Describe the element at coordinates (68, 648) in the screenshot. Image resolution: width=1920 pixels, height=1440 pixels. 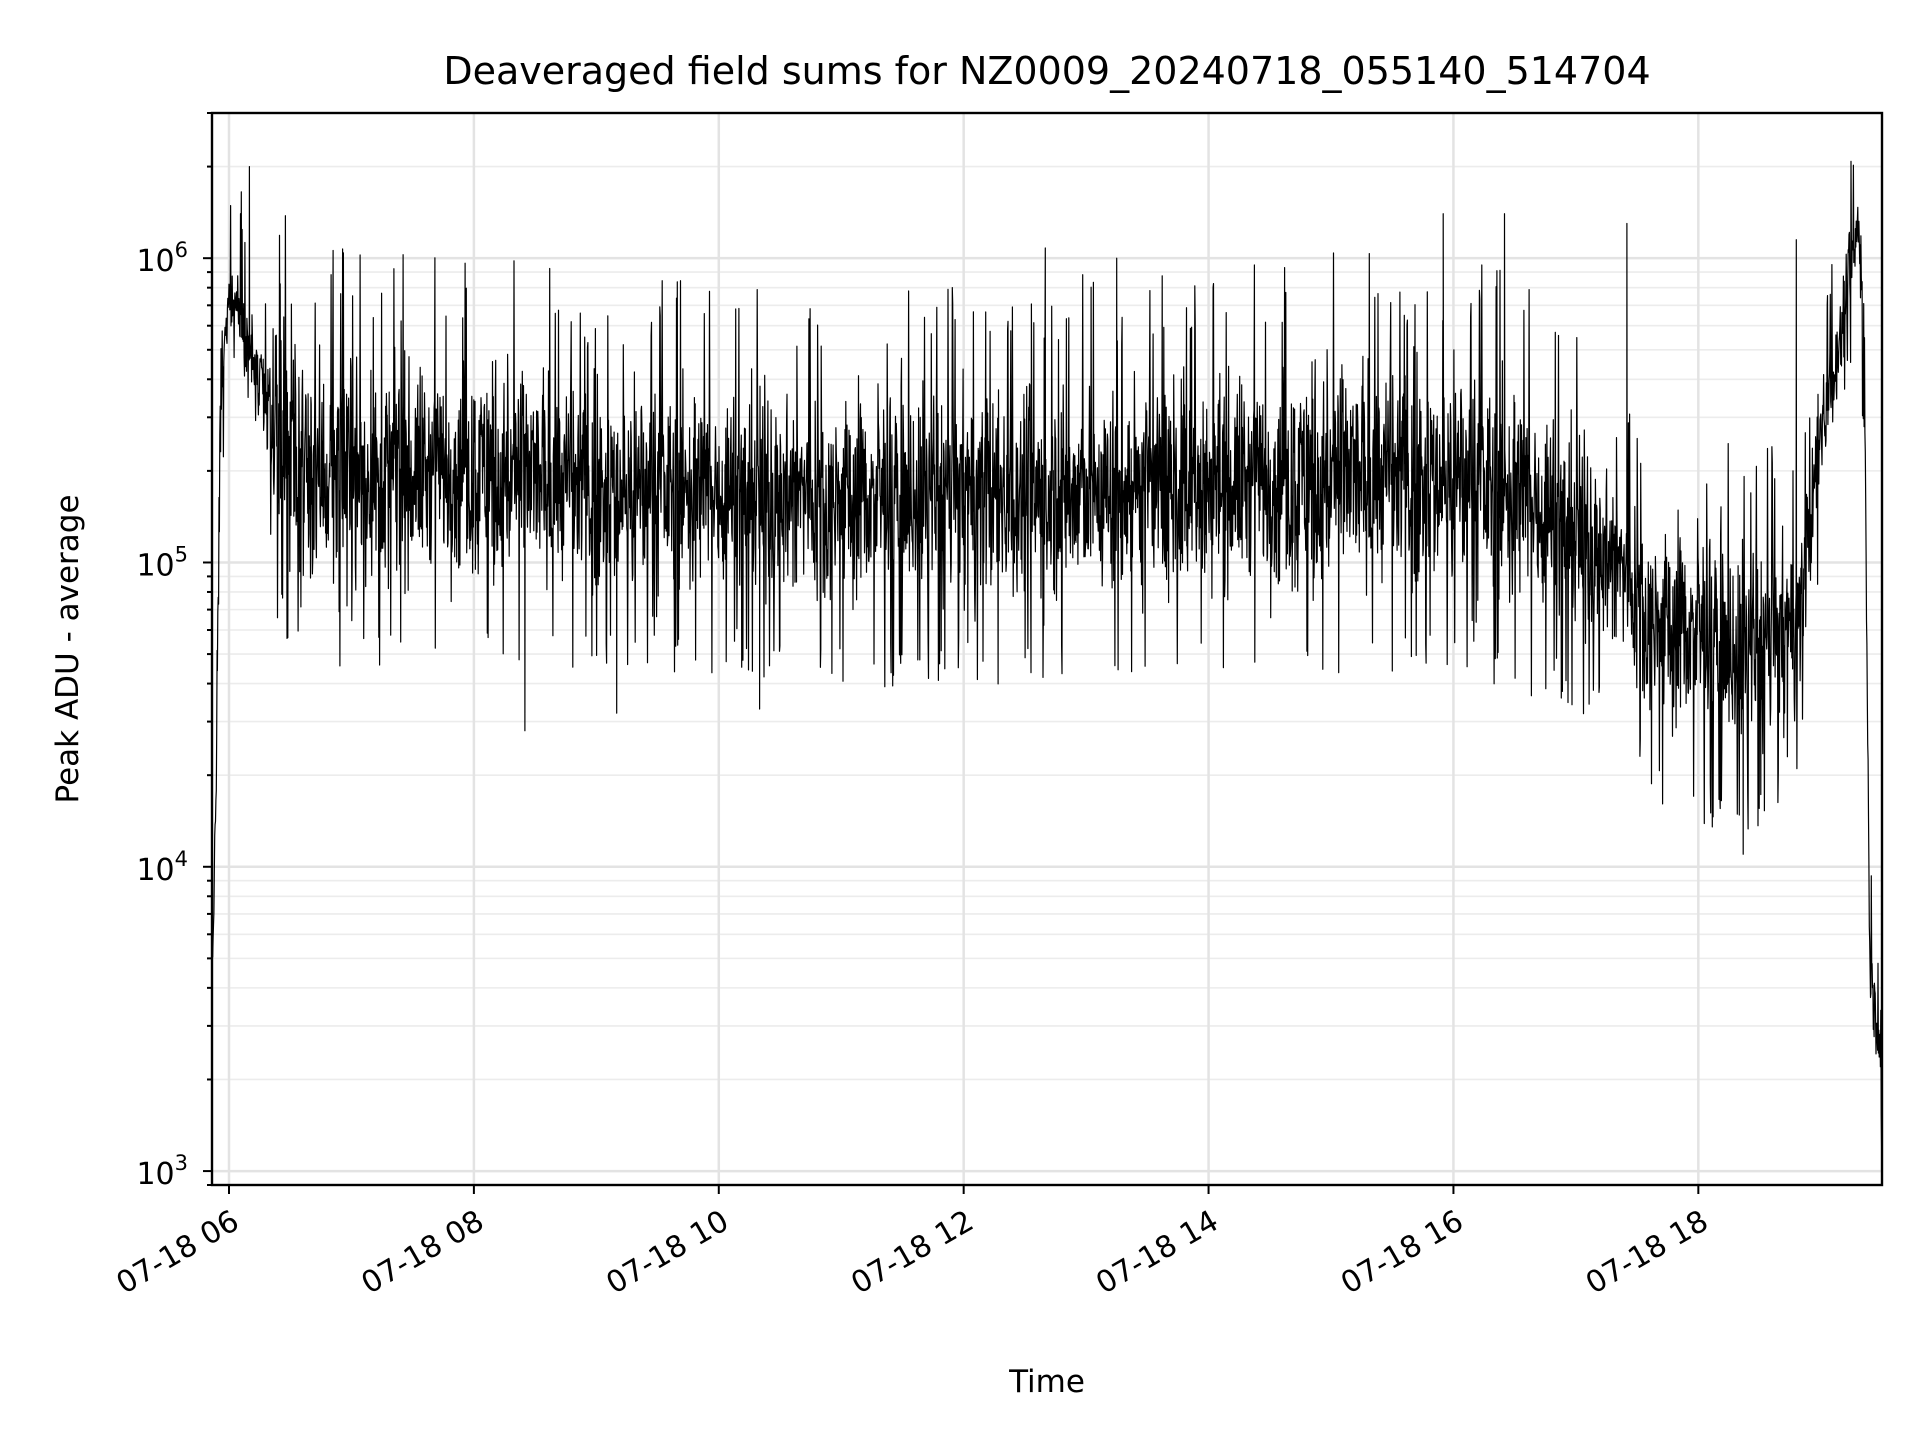
I see `y-axis-label: Peak ADU - average` at that location.